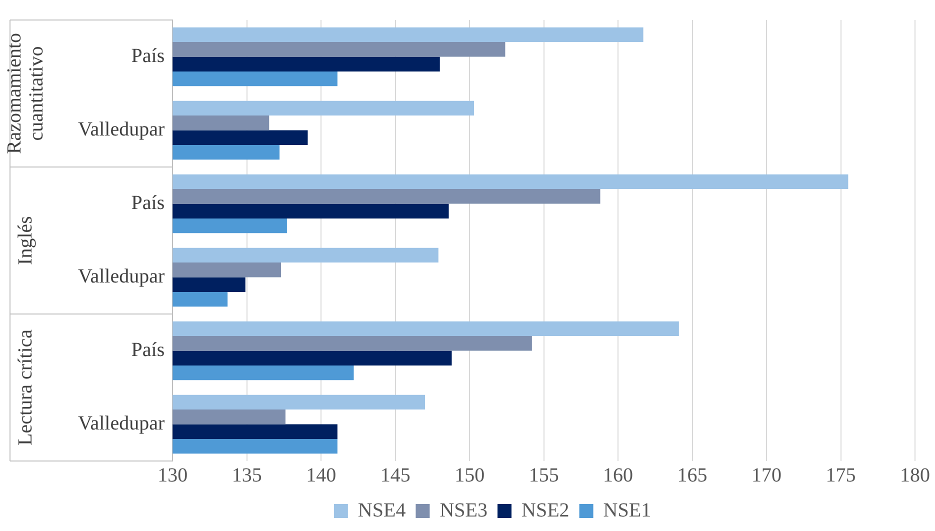  Describe the element at coordinates (767, 475) in the screenshot. I see `x-tick-label: 170` at that location.